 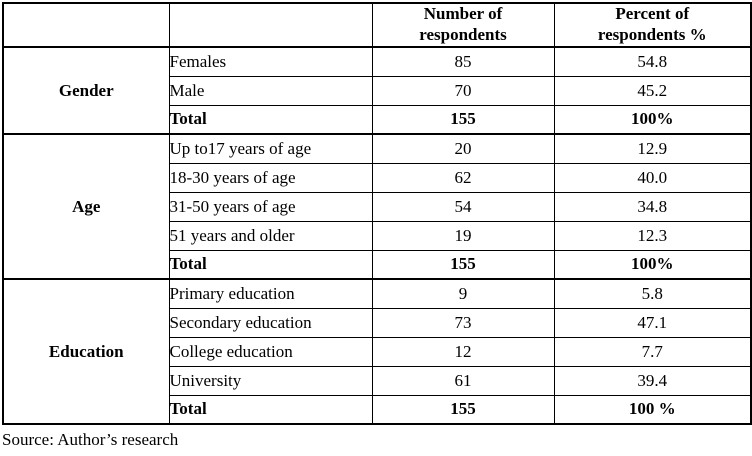 What do you see at coordinates (463, 322) in the screenshot?
I see `count-cell: 73` at bounding box center [463, 322].